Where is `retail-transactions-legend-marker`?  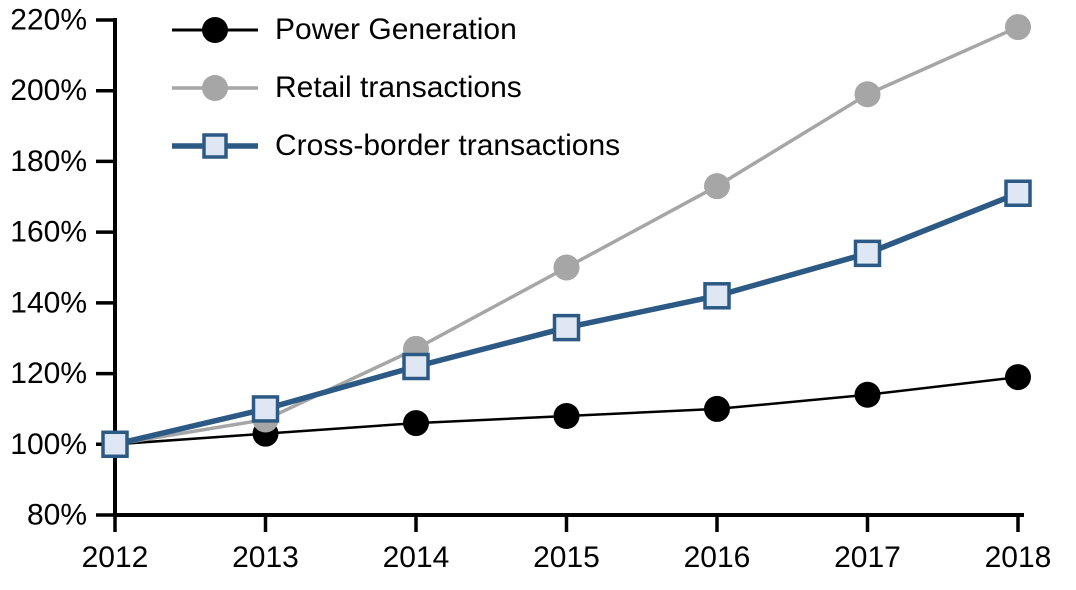
retail-transactions-legend-marker is located at coordinates (215, 88).